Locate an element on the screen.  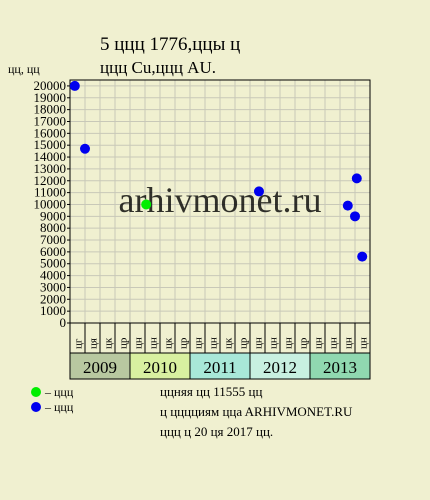
year-label: 2010 is located at coordinates (160, 367).